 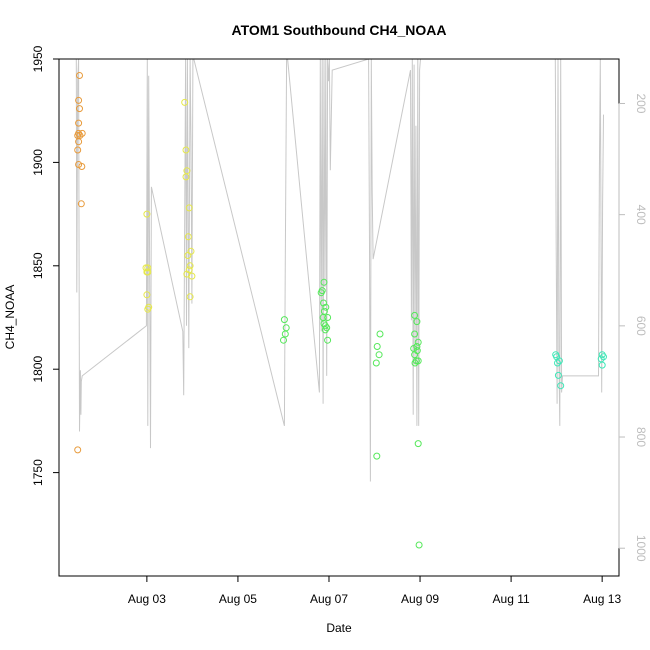 I want to click on y-axis: 1750 1800 1850 1900 1950, so click(x=45, y=265).